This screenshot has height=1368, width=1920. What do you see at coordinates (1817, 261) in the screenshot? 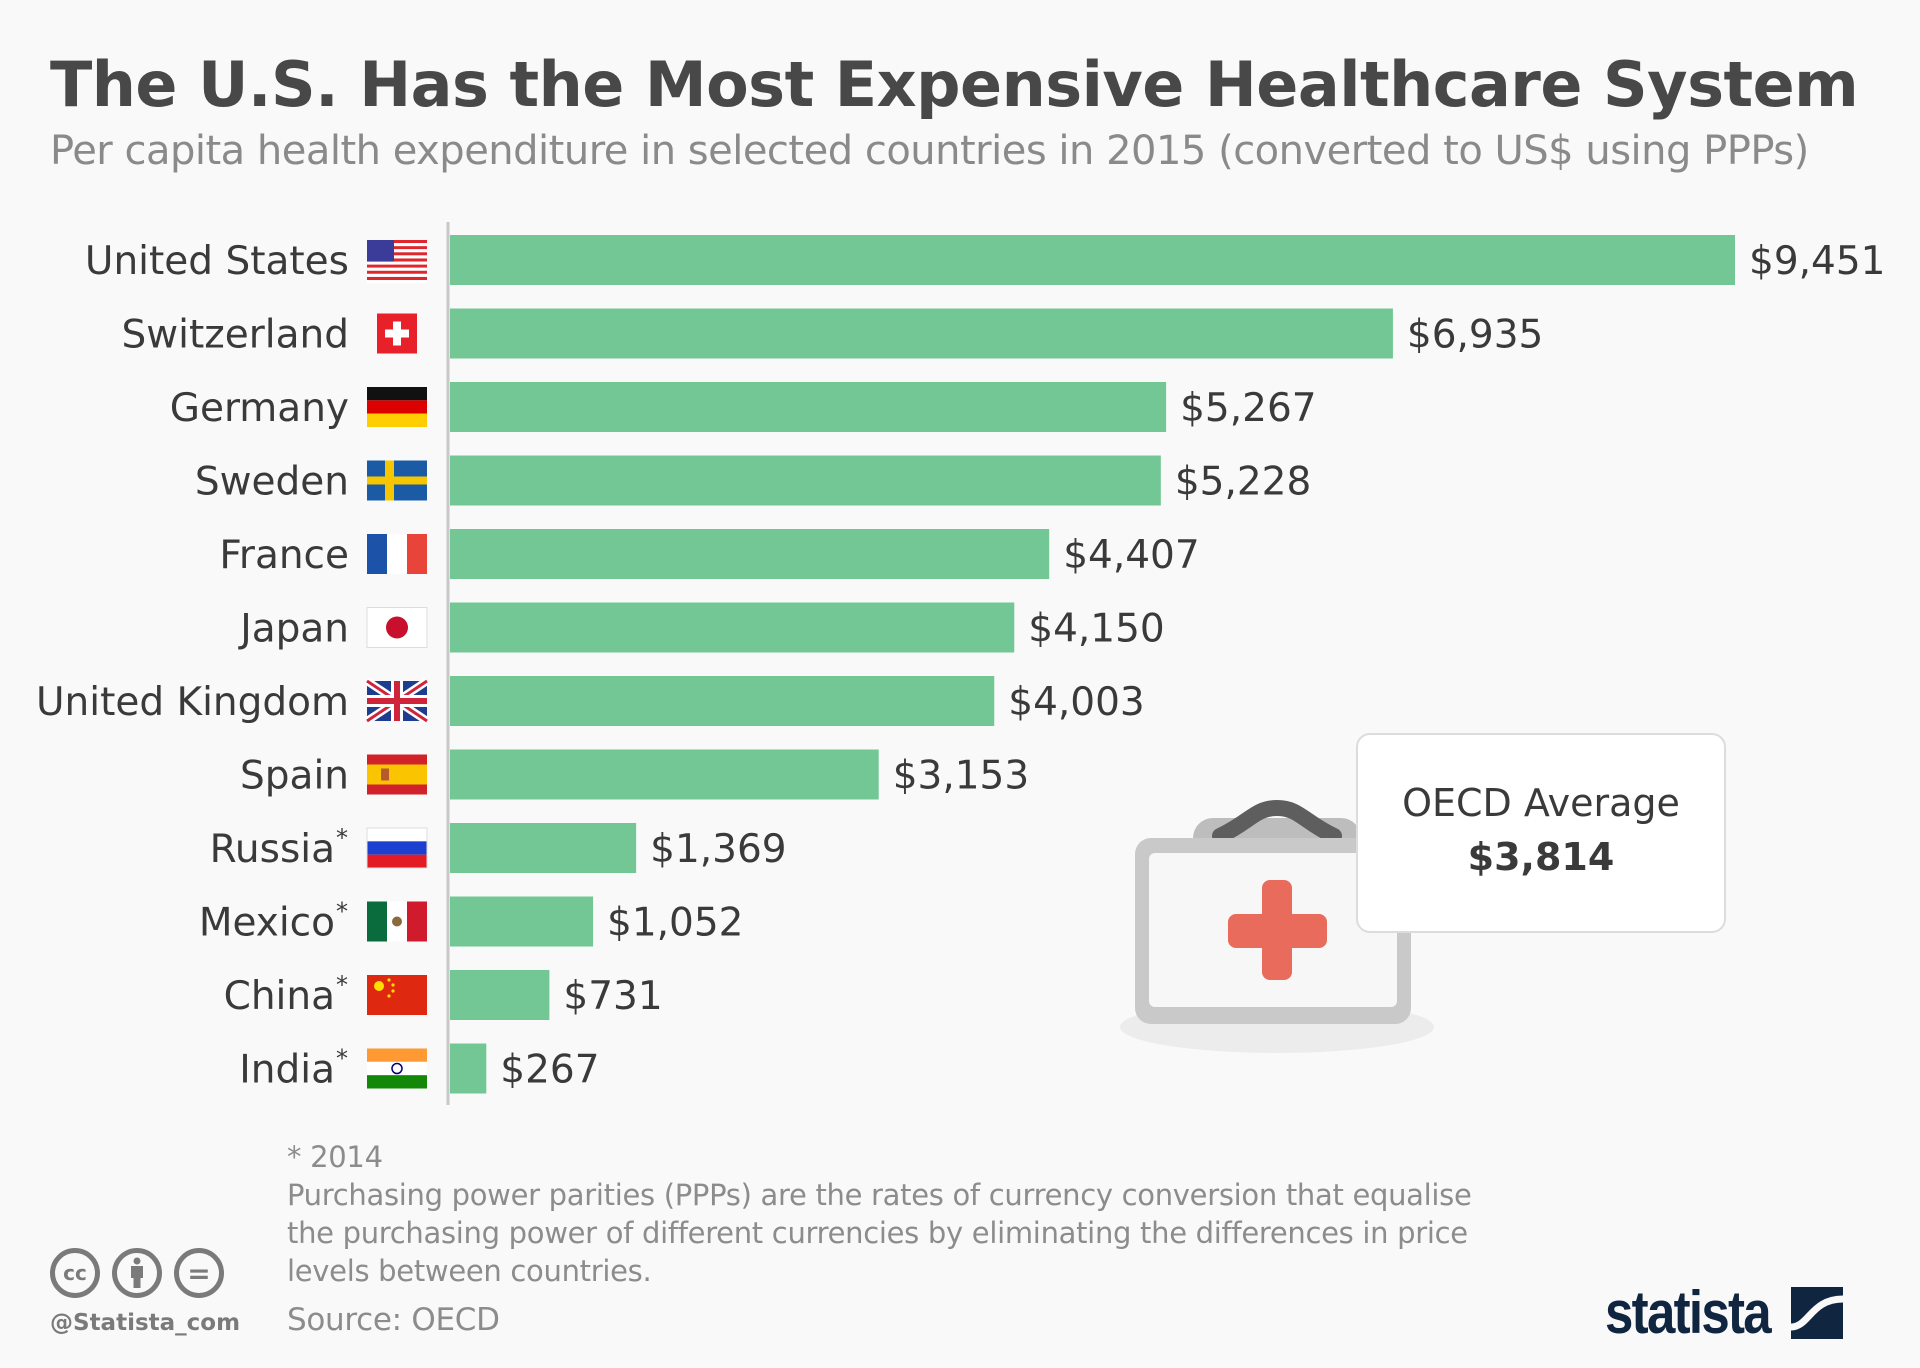
I see `value-label: $9,451` at bounding box center [1817, 261].